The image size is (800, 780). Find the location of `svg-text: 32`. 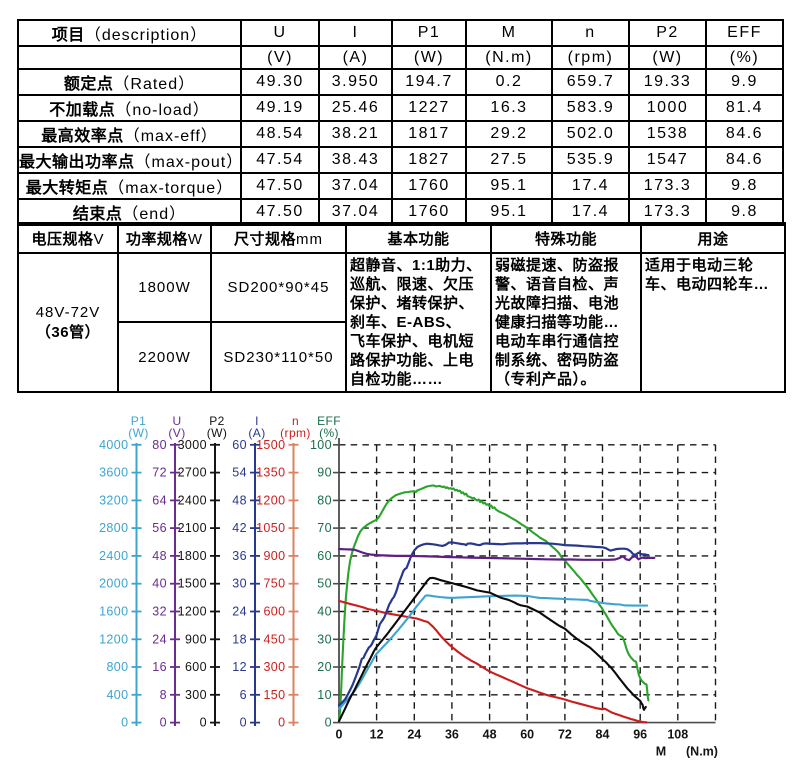

svg-text: 32 is located at coordinates (159, 612).